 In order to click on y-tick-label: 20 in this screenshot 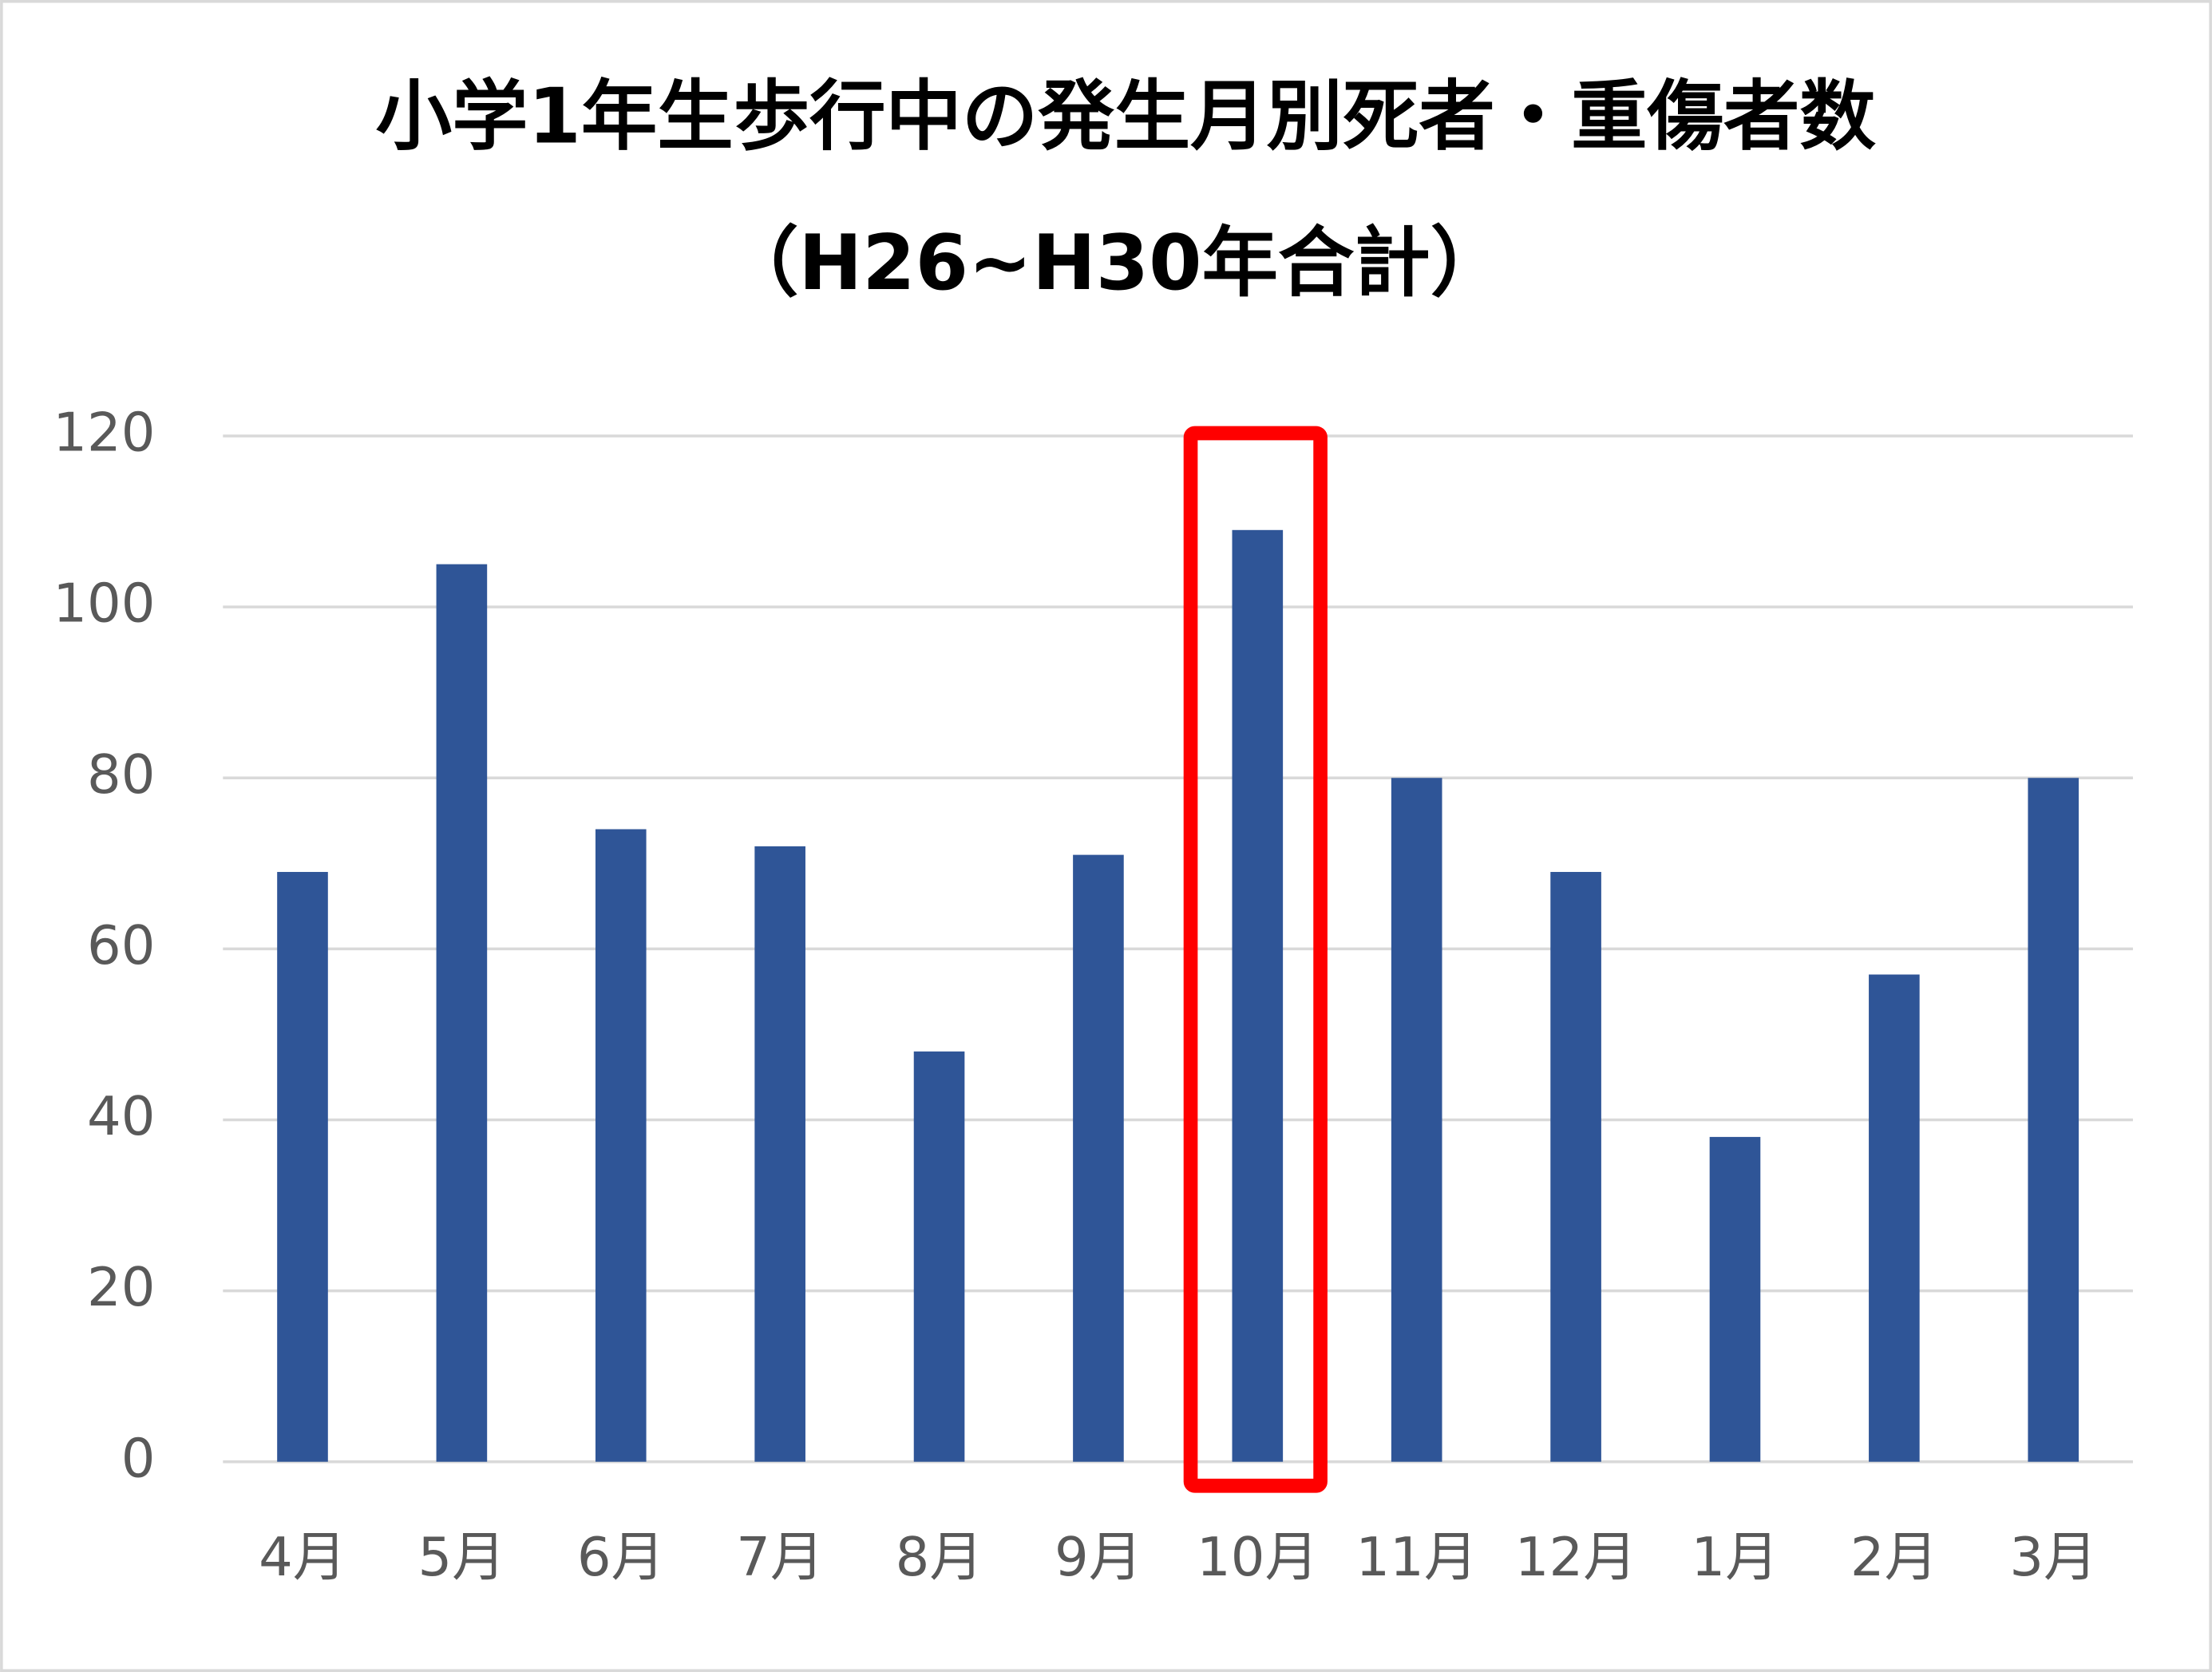, I will do `click(121, 1287)`.